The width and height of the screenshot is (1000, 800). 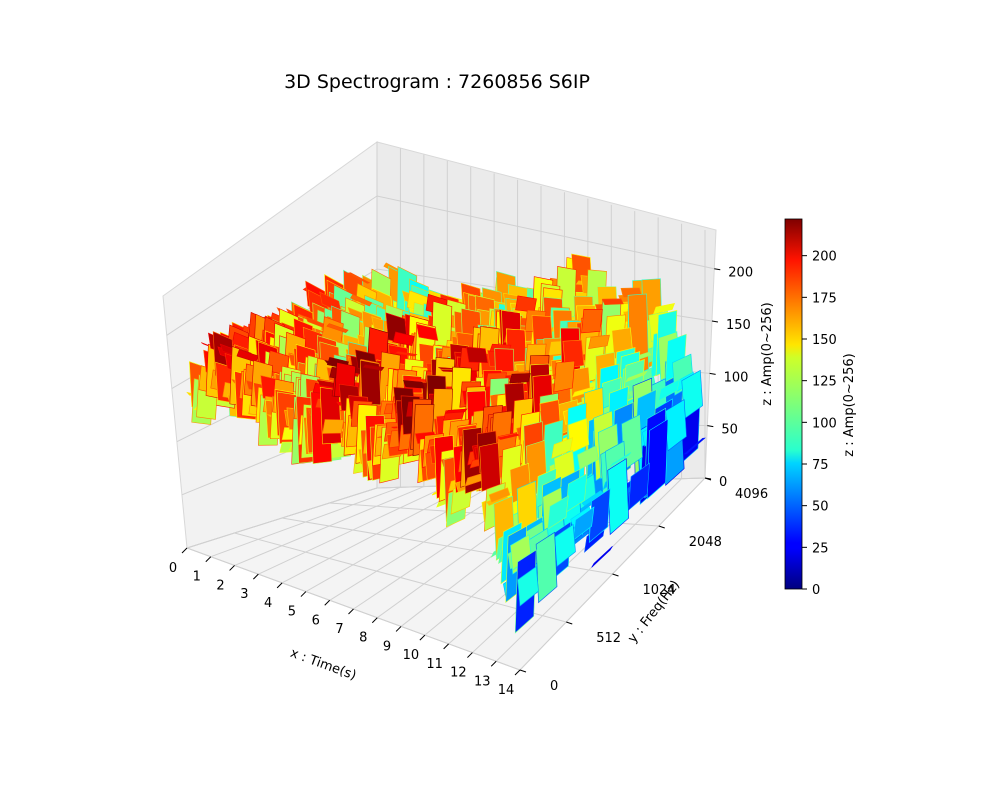 What do you see at coordinates (554, 686) in the screenshot?
I see `y-tick-label: 0` at bounding box center [554, 686].